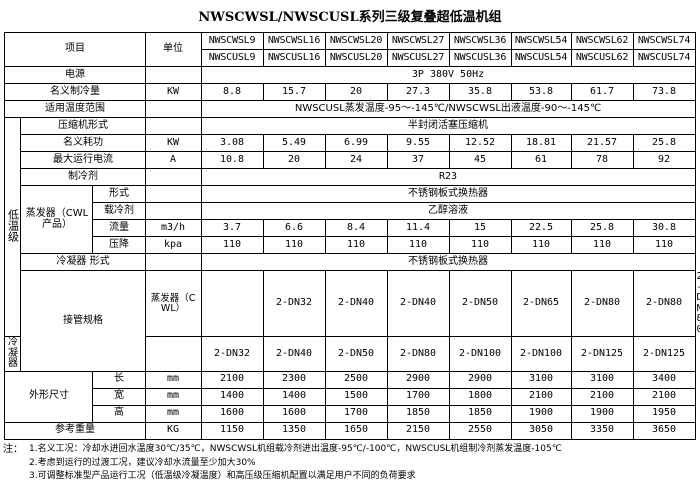 The image size is (700, 483). What do you see at coordinates (119, 211) in the screenshot?
I see `label-coolant: 载冷剂` at bounding box center [119, 211].